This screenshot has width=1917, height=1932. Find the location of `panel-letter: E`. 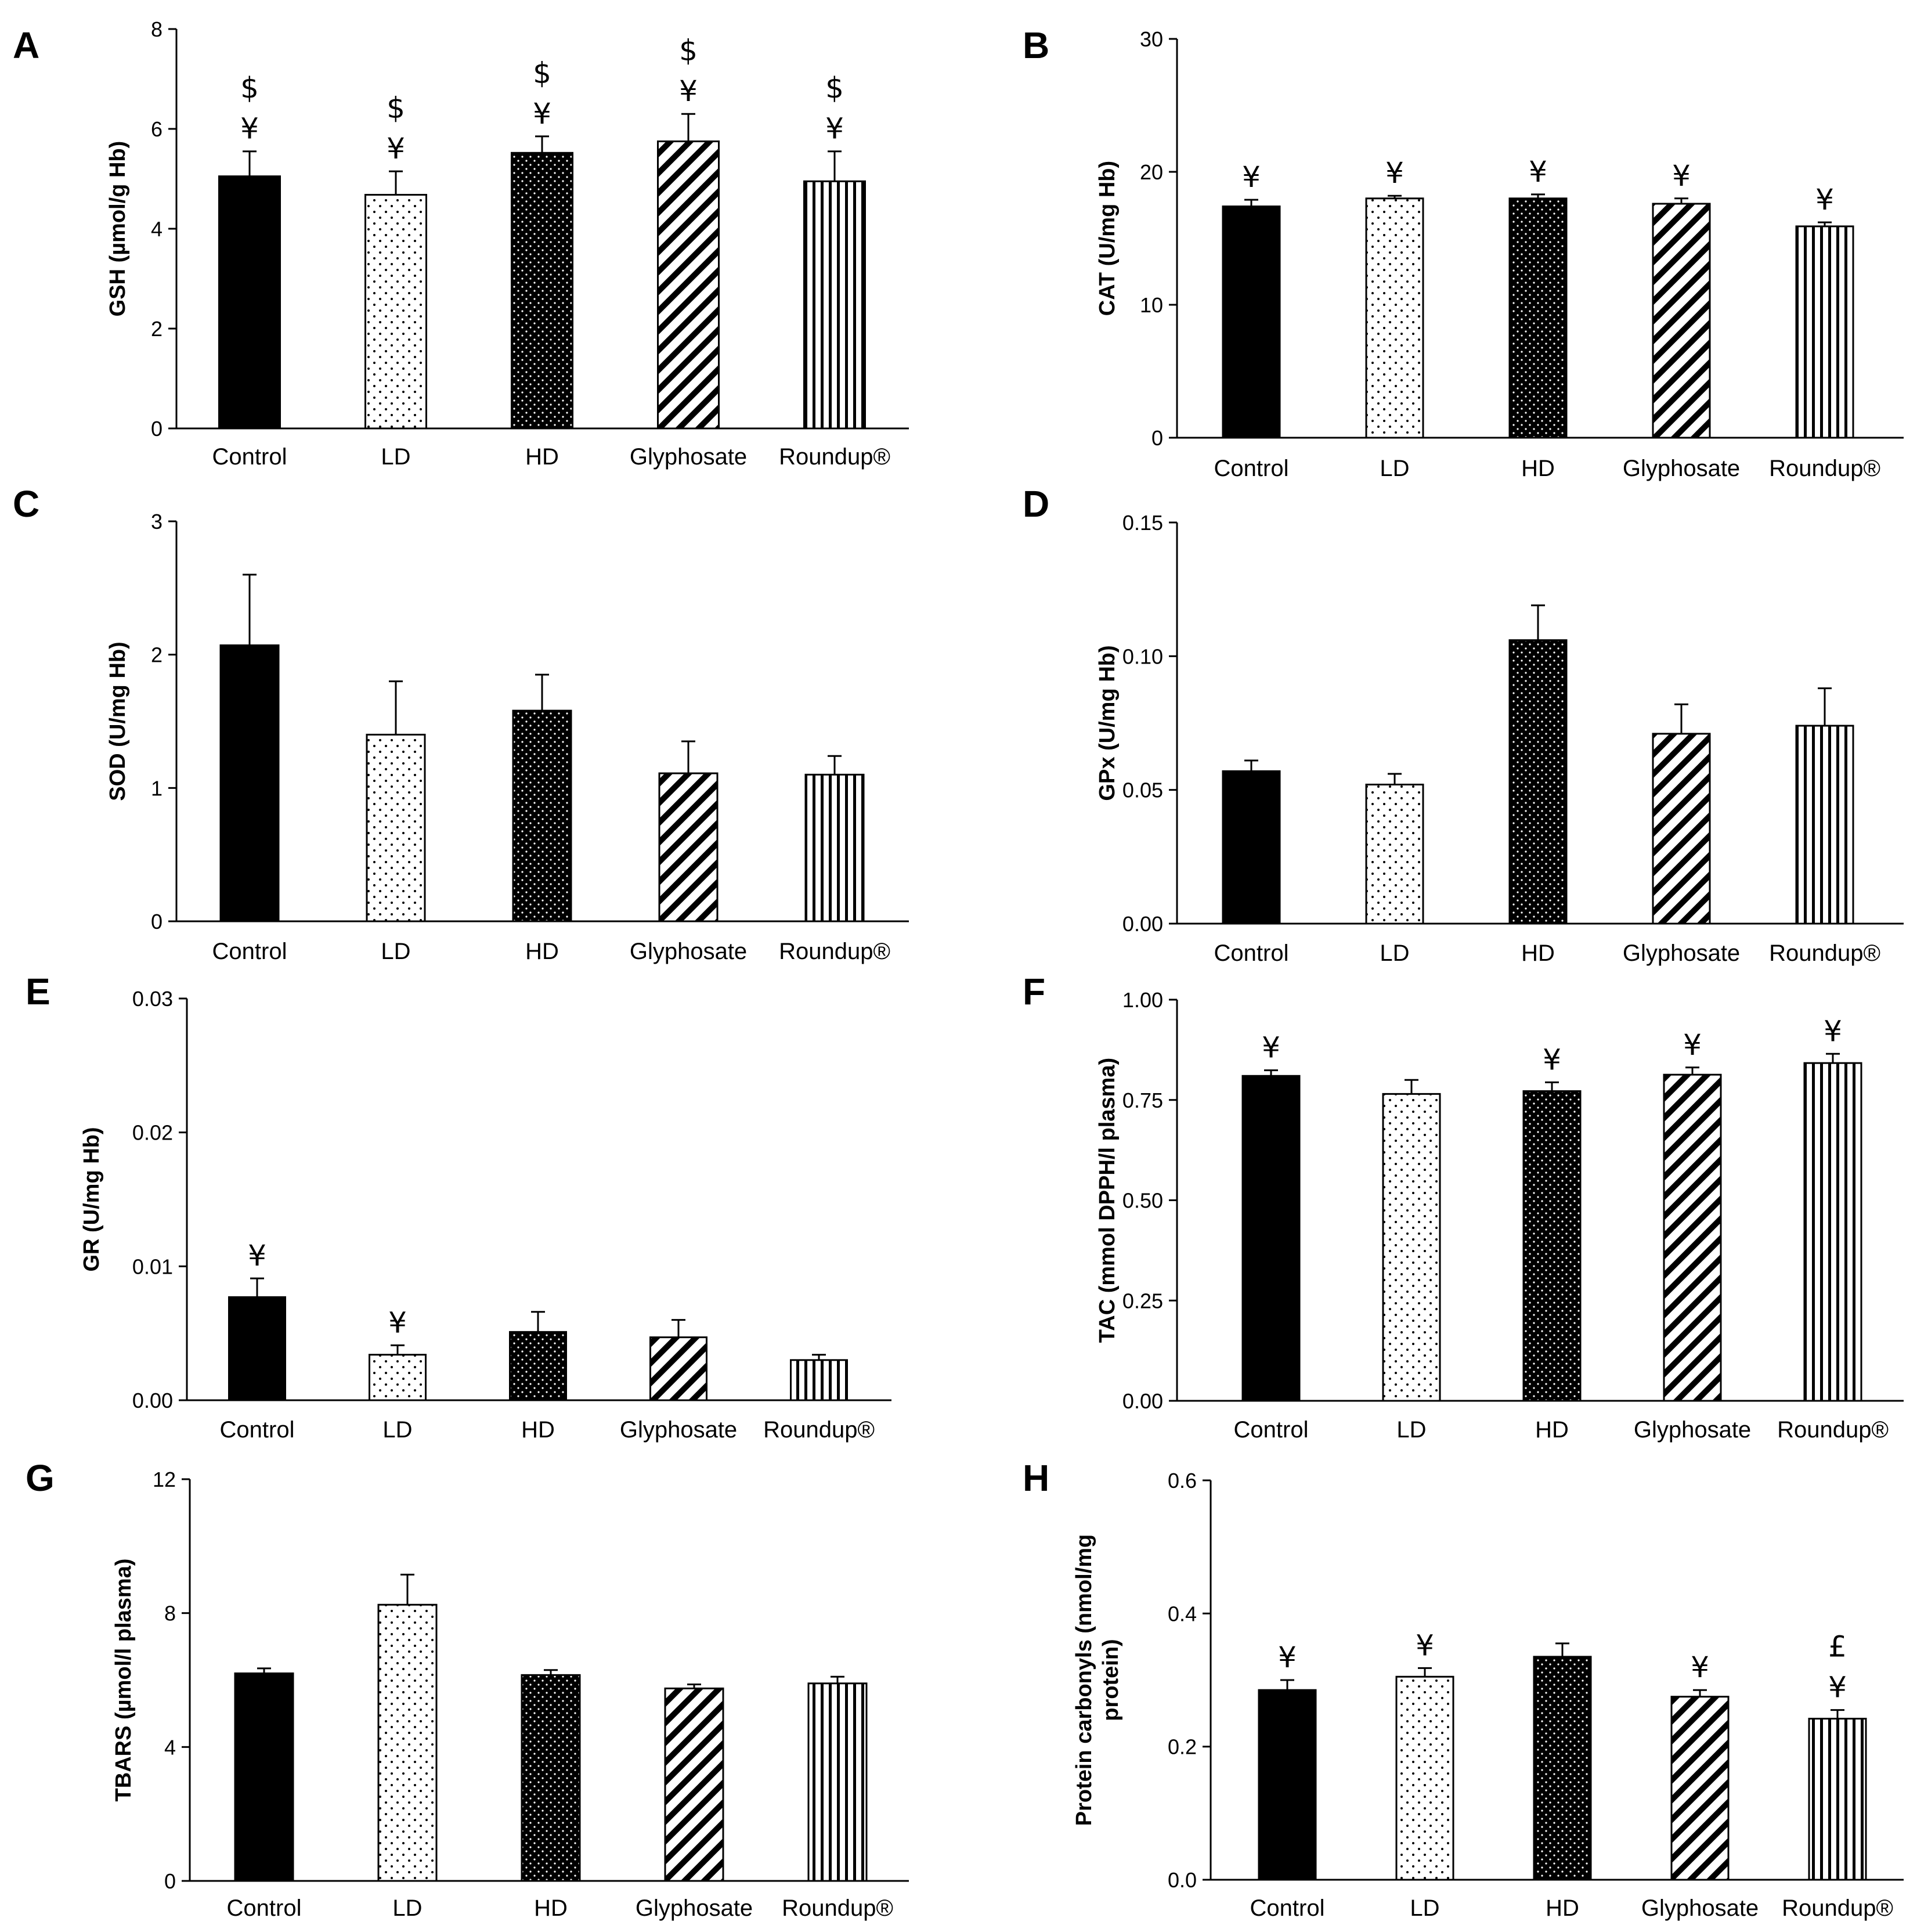

panel-letter: E is located at coordinates (38, 991).